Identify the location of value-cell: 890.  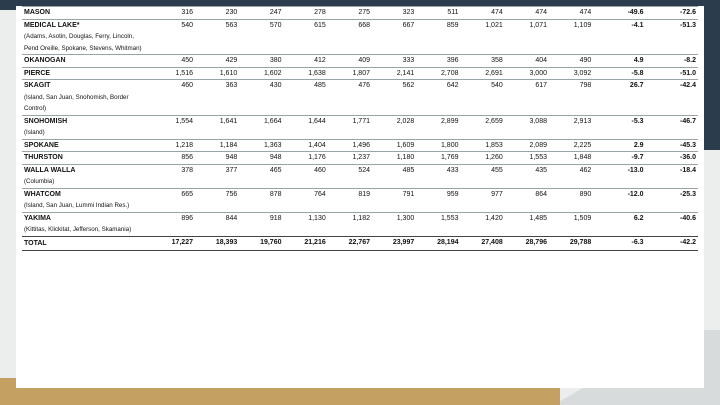
(571, 199).